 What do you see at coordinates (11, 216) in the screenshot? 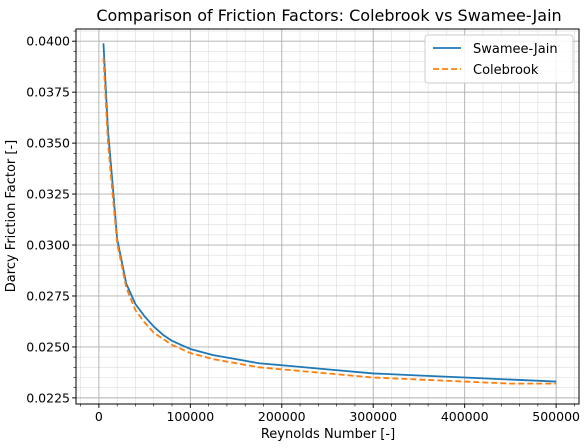
I see `y-axis-label: Darcy Friction Factor [-]` at bounding box center [11, 216].